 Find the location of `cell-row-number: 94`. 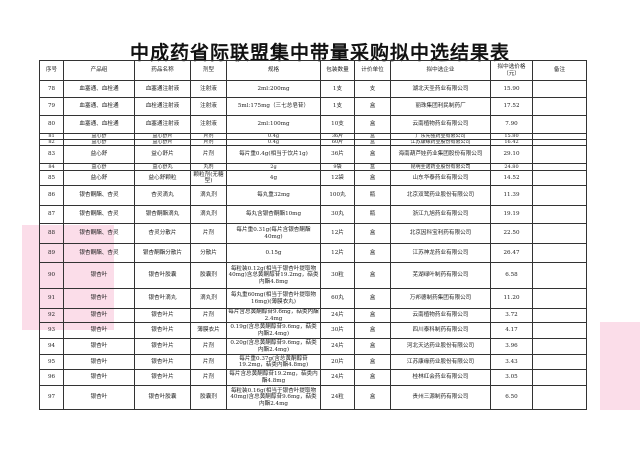

cell-row-number: 94 is located at coordinates (51, 346).